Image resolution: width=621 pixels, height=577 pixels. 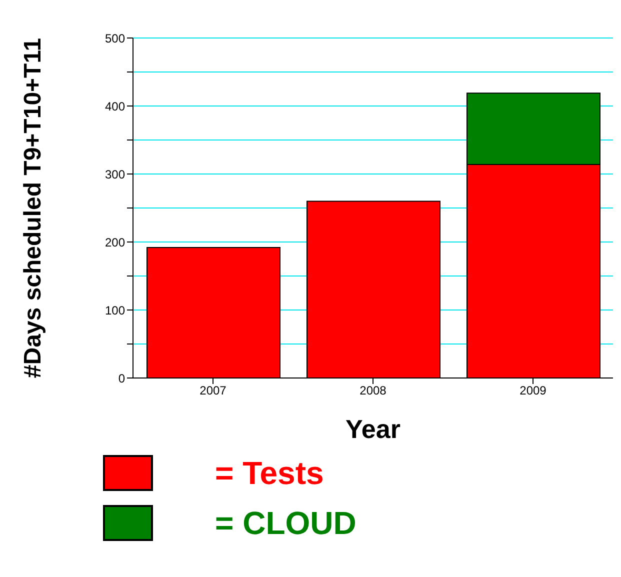 What do you see at coordinates (115, 310) in the screenshot?
I see `y-tick-label: 100` at bounding box center [115, 310].